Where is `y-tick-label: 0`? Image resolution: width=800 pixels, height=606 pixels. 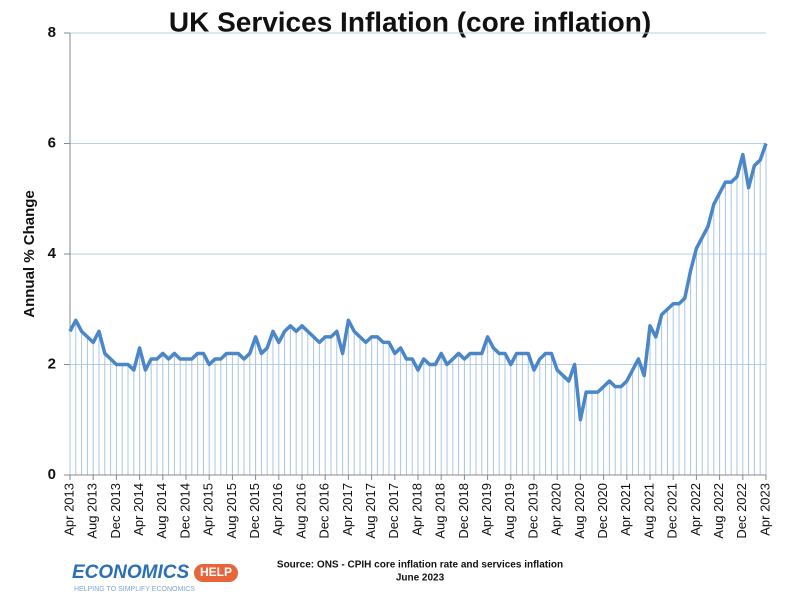
y-tick-label: 0 is located at coordinates (52, 474).